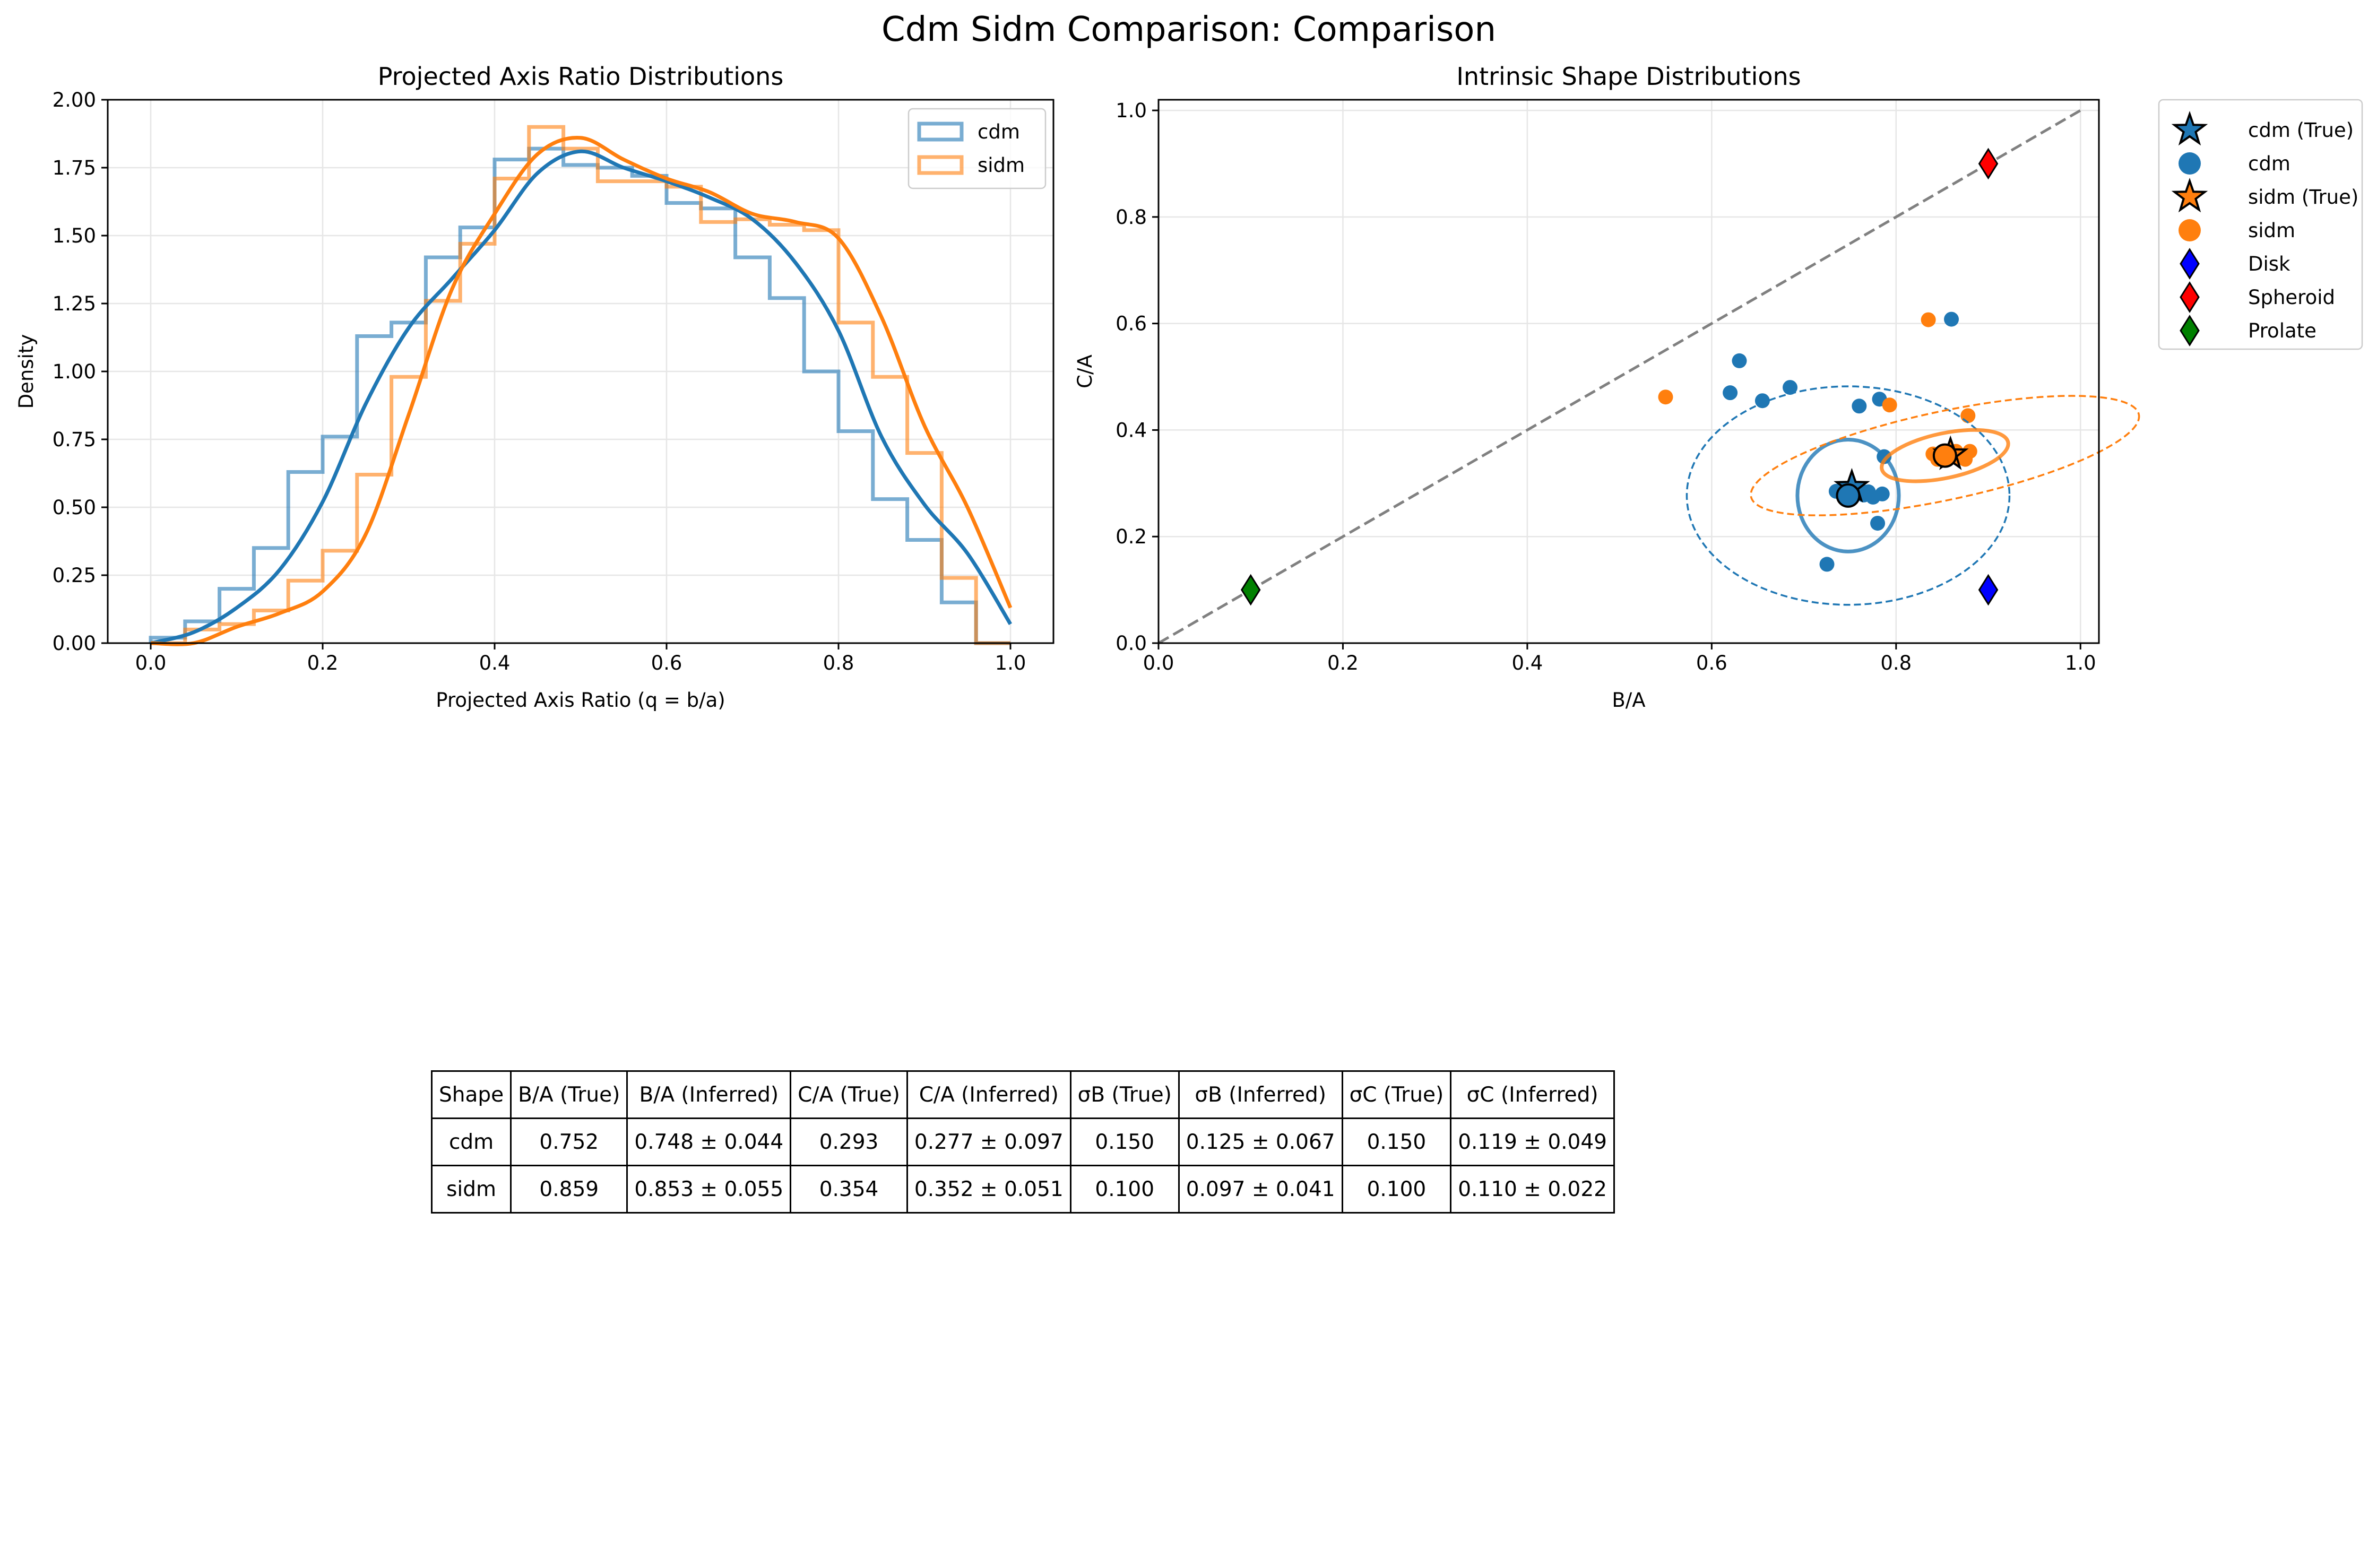 This screenshot has height=1568, width=2377. What do you see at coordinates (988, 1189) in the screenshot?
I see `table-cell: 0.352 ± 0.051` at bounding box center [988, 1189].